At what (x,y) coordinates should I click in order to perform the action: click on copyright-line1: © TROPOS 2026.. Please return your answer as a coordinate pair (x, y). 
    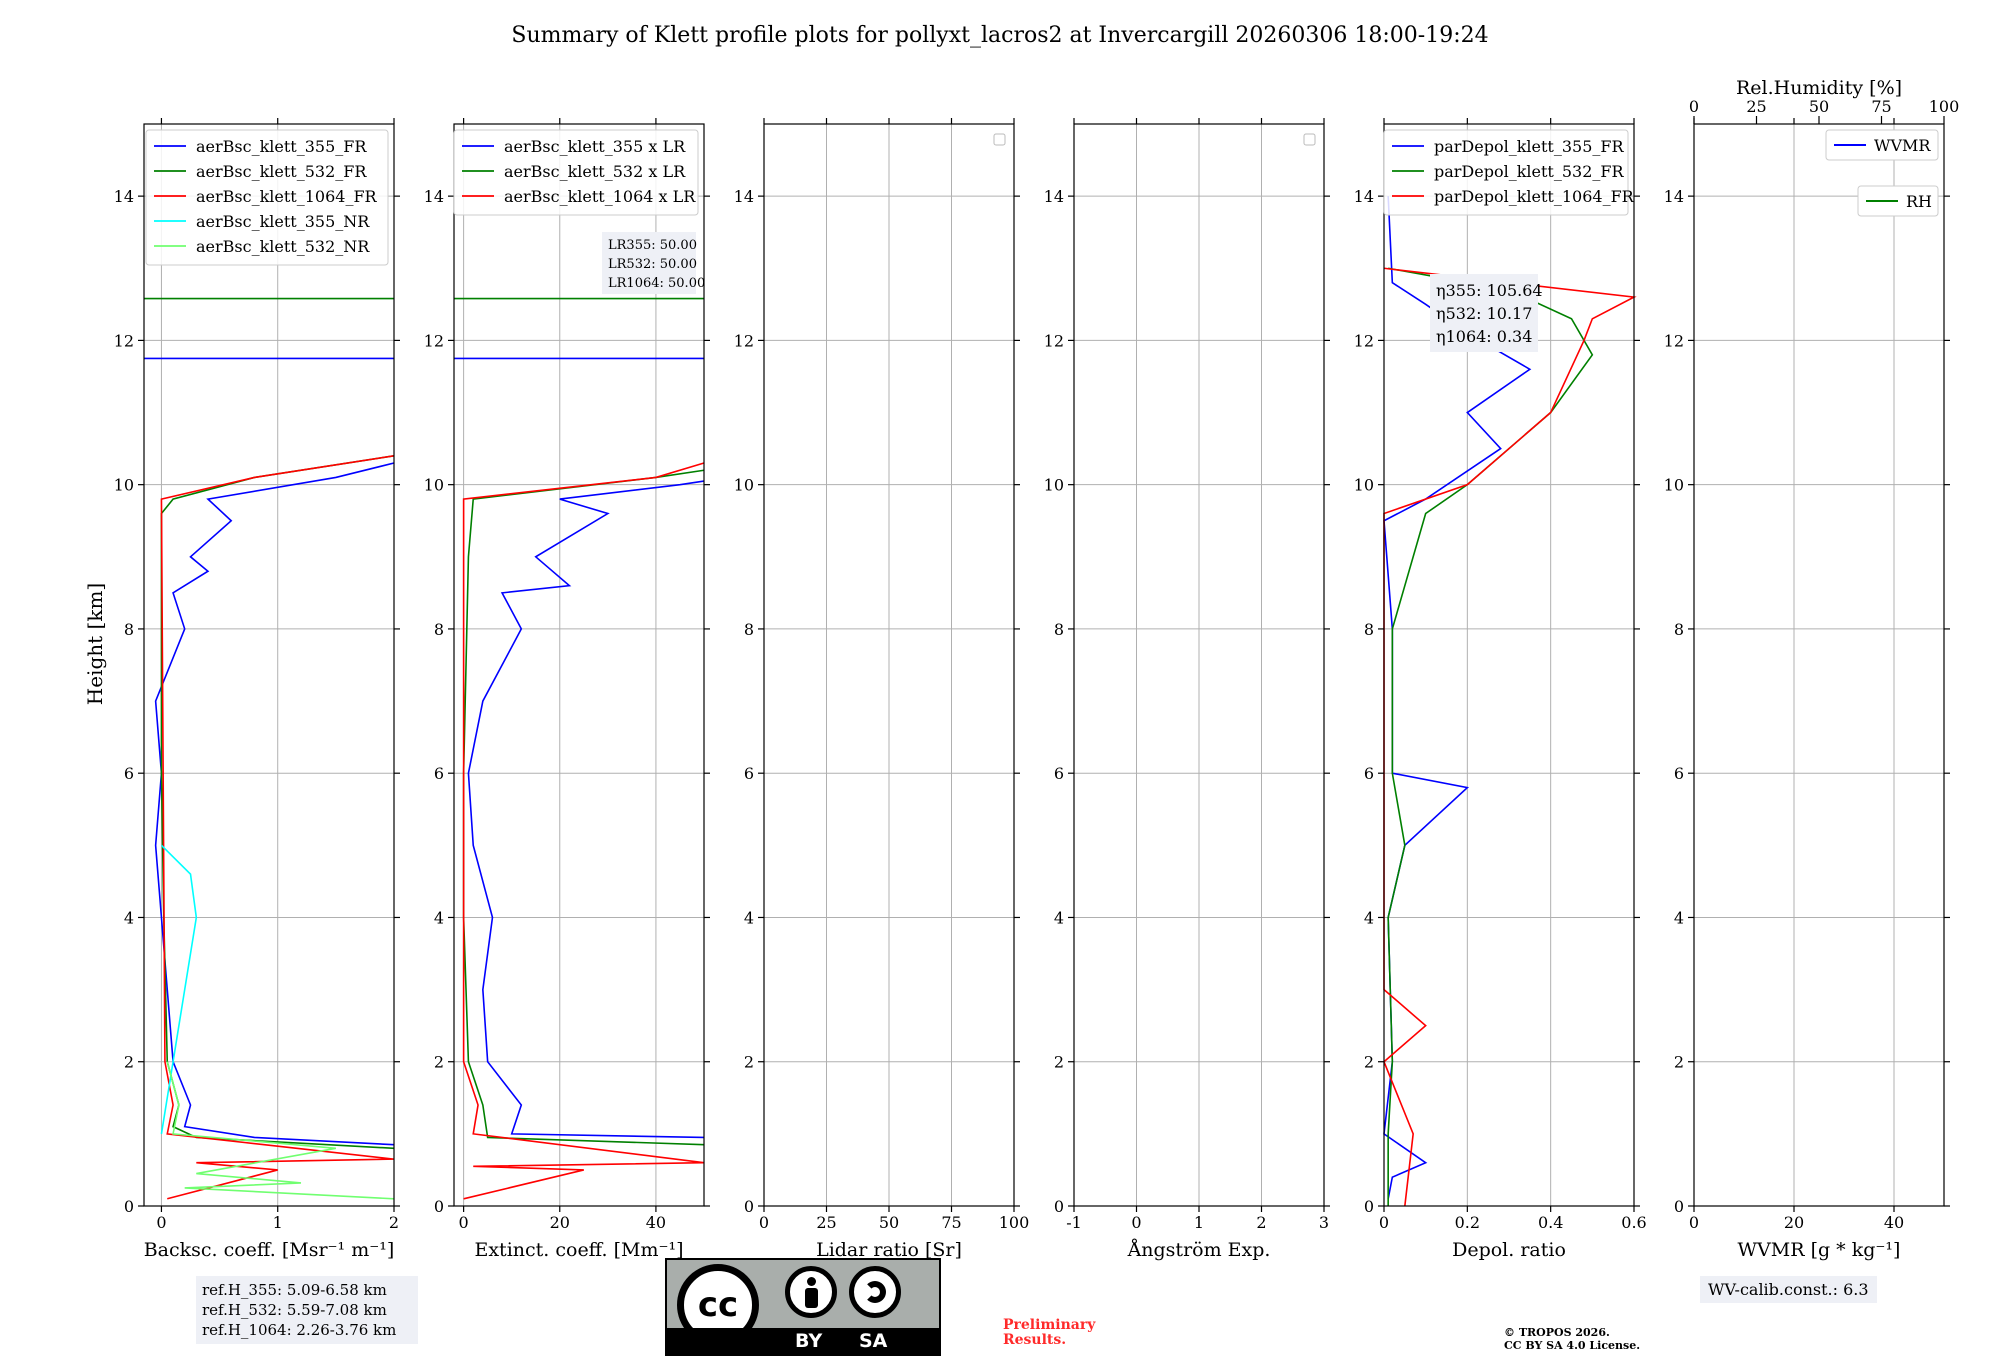
    Looking at the image, I should click on (1557, 1332).